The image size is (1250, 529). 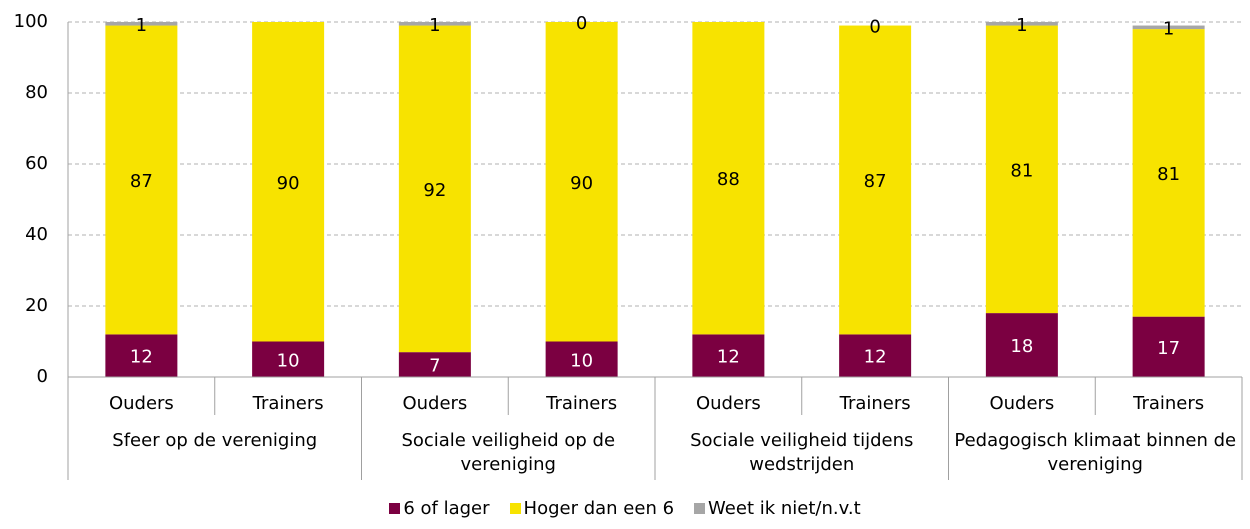 I want to click on legend-label: Hoger dan een 6, so click(x=599, y=508).